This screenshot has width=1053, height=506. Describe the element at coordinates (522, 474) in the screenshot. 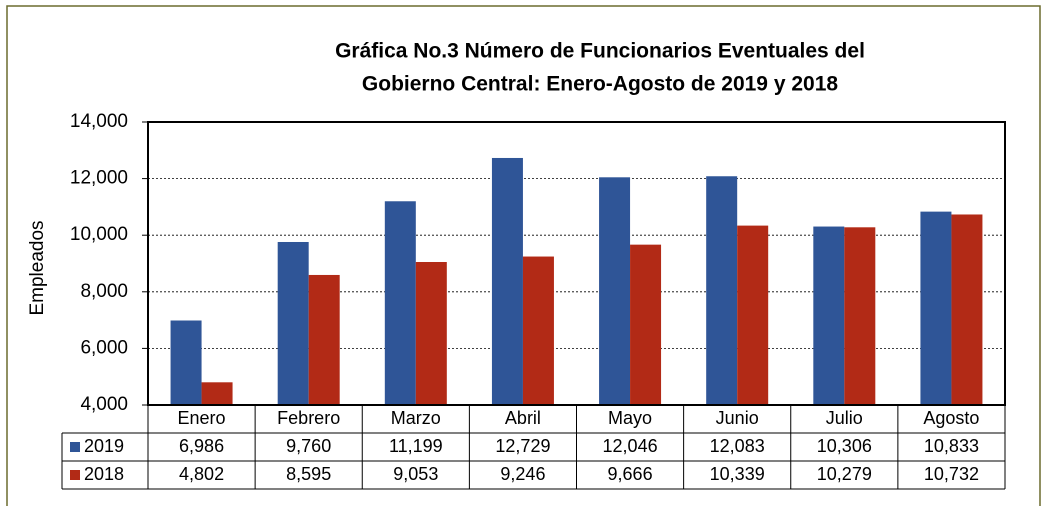

I see `table-value: 9,246` at that location.